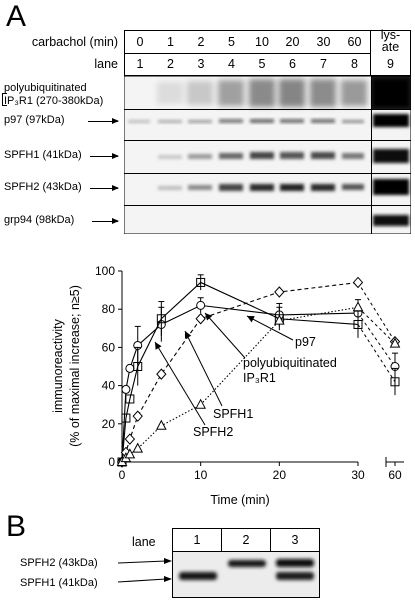 This screenshot has height=602, width=415. Describe the element at coordinates (290, 363) in the screenshot. I see `annotation-polyubiquitinated: polyubiquitinated` at that location.